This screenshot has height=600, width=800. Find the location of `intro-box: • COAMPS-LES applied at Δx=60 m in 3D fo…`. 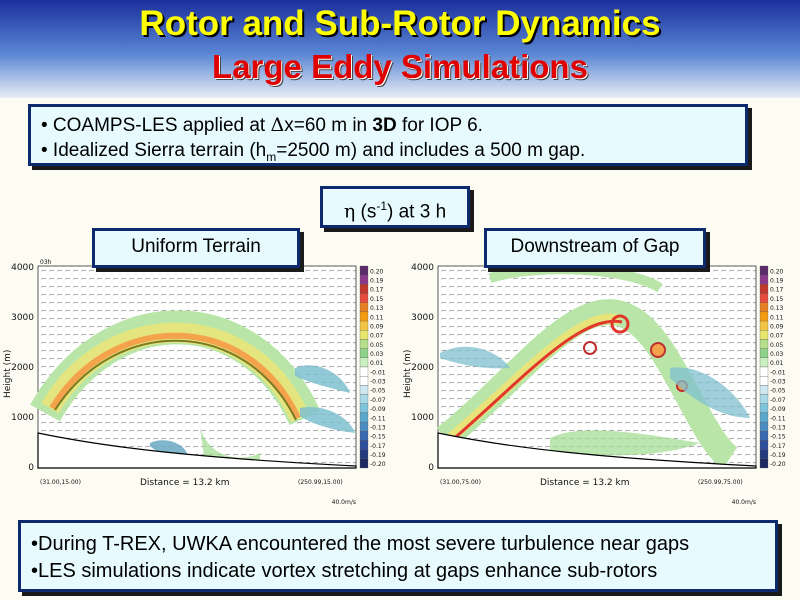

intro-box: • COAMPS-LES applied at Δx=60 m in 3D fo… is located at coordinates (388, 135).